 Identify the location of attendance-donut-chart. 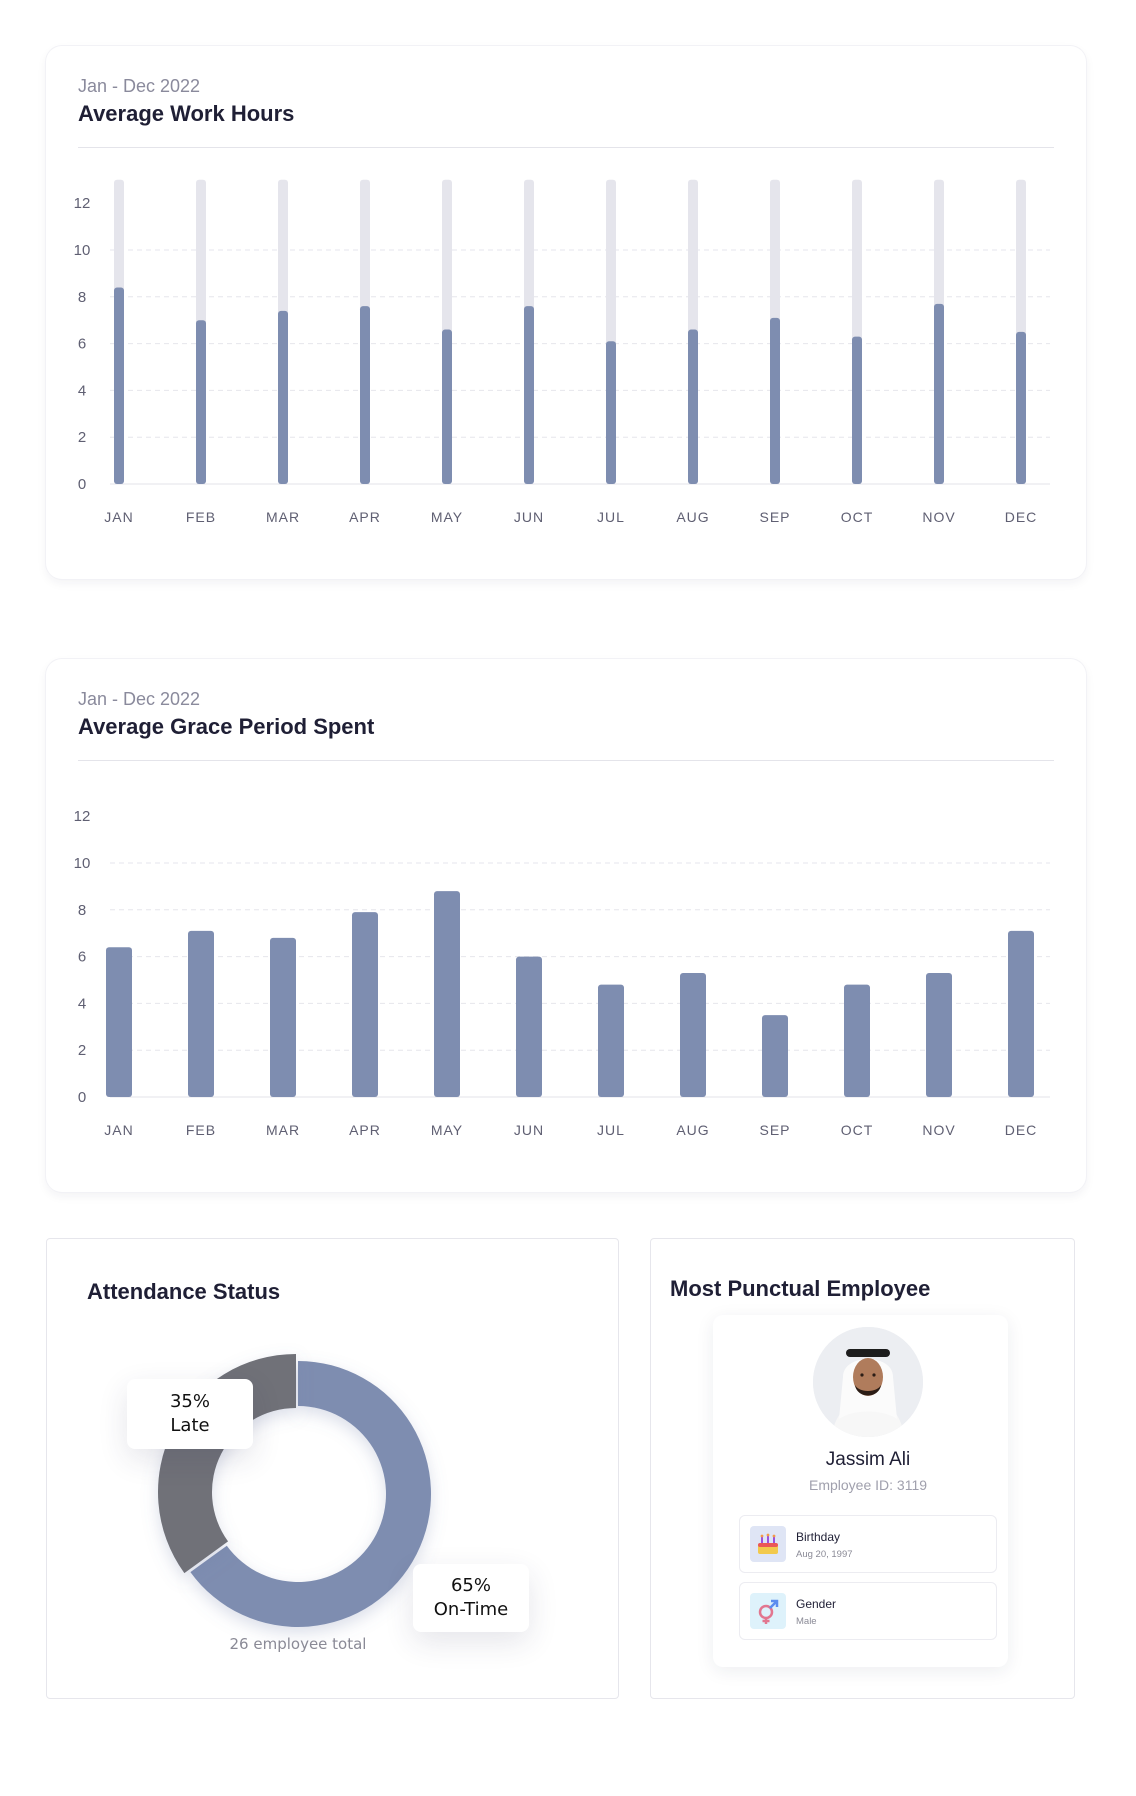
(294, 1490).